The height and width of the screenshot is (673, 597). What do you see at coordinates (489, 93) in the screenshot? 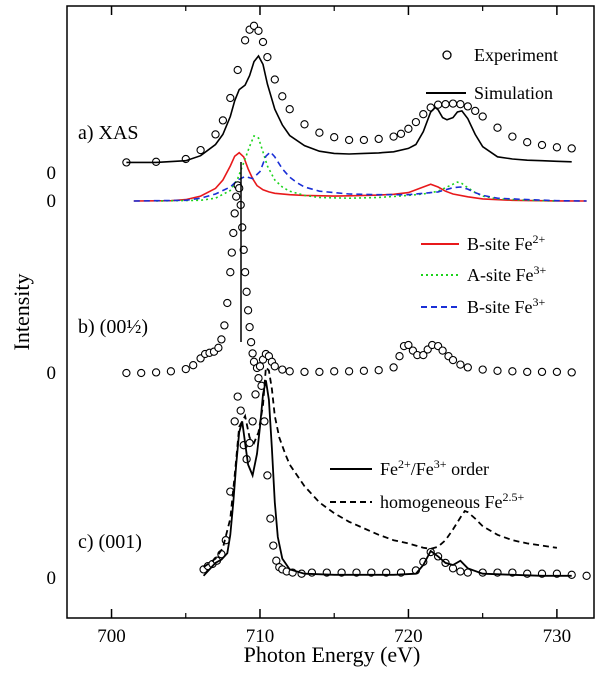
I see `legend-entry: Simulation` at bounding box center [489, 93].